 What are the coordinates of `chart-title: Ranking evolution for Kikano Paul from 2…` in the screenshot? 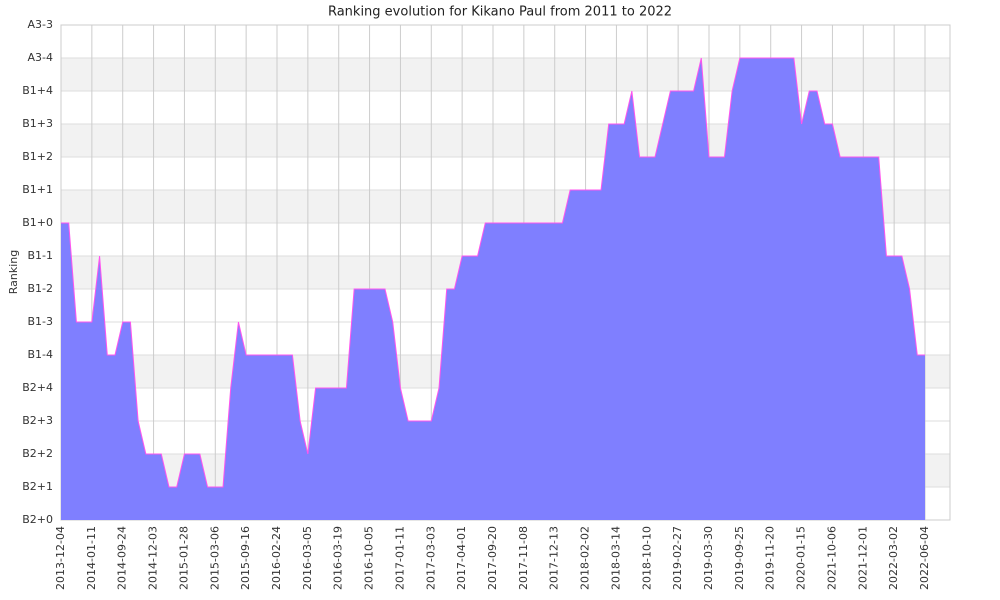 It's located at (500, 12).